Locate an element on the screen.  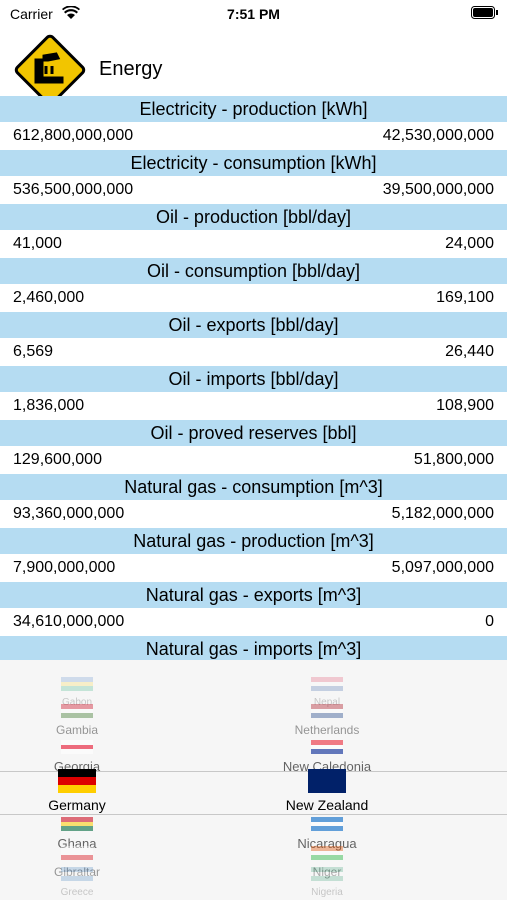
left-value: 6,569 is located at coordinates (33, 351).